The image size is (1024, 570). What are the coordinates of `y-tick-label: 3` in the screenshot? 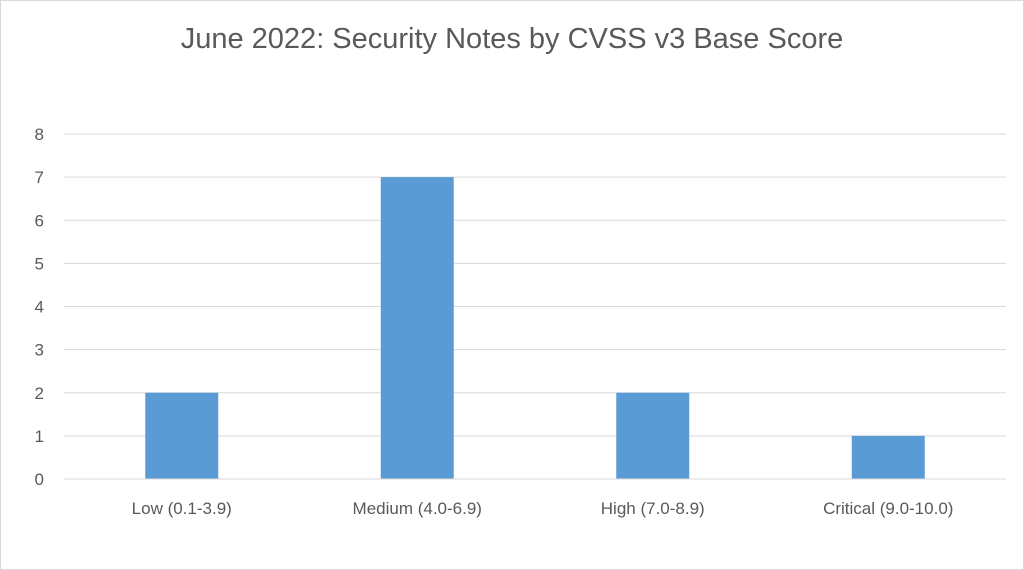 It's located at (39, 350).